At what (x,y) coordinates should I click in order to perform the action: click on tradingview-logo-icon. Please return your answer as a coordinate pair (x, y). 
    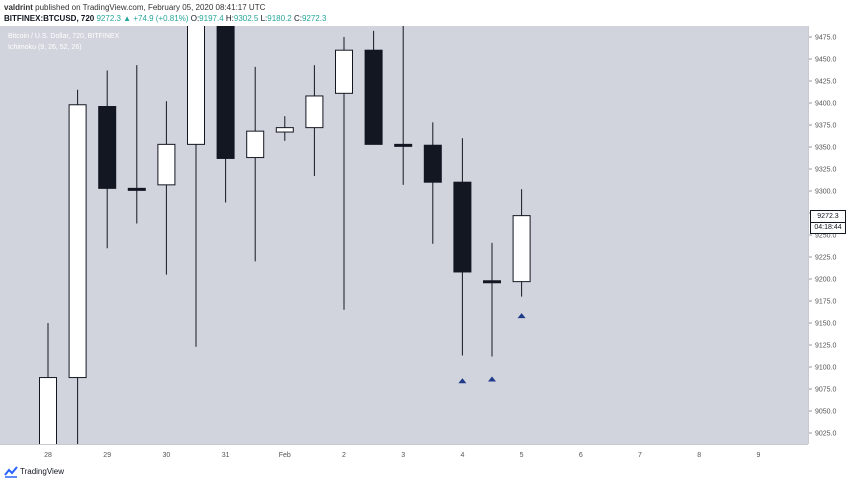
    Looking at the image, I should click on (11, 472).